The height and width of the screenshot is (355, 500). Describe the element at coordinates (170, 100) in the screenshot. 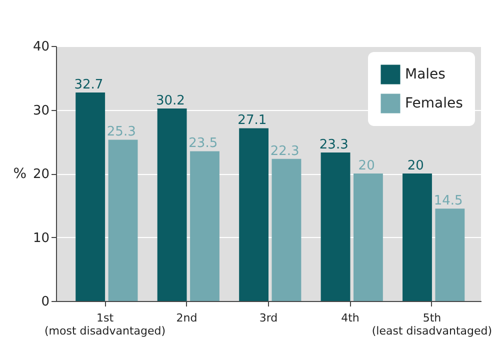

I see `data-label: 30.2` at that location.